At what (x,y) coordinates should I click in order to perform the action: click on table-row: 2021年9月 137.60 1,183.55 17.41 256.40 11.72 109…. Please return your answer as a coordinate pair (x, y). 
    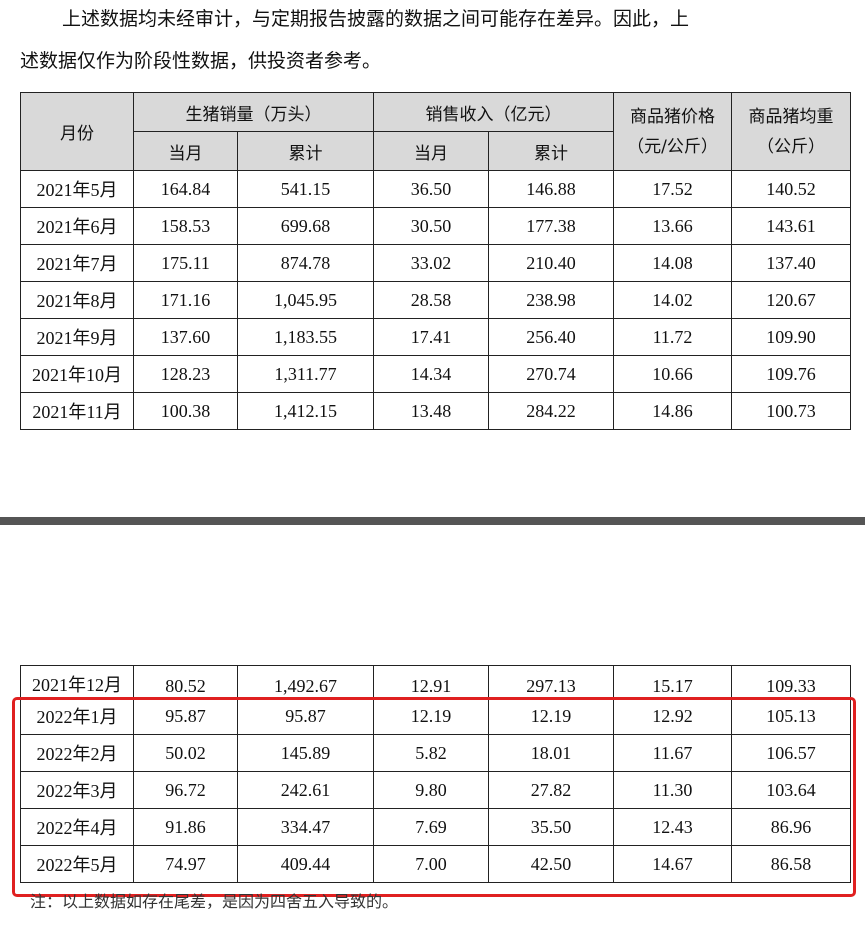
    Looking at the image, I should click on (435, 337).